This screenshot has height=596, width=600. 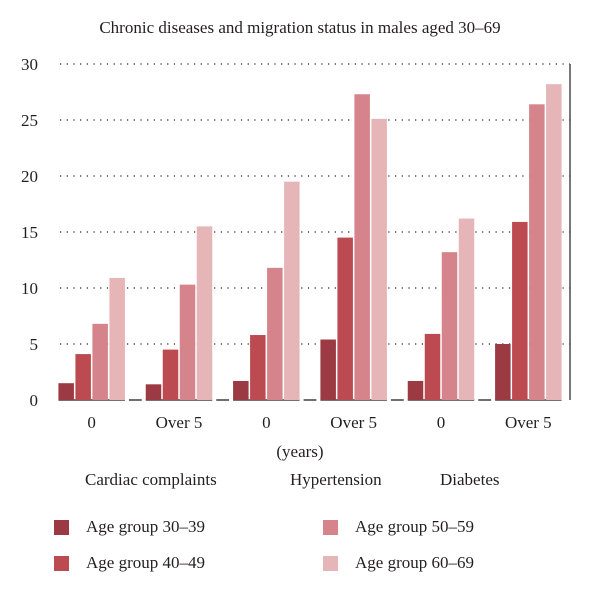 What do you see at coordinates (414, 562) in the screenshot?
I see `legend-label-60-69: Age group 60–69` at bounding box center [414, 562].